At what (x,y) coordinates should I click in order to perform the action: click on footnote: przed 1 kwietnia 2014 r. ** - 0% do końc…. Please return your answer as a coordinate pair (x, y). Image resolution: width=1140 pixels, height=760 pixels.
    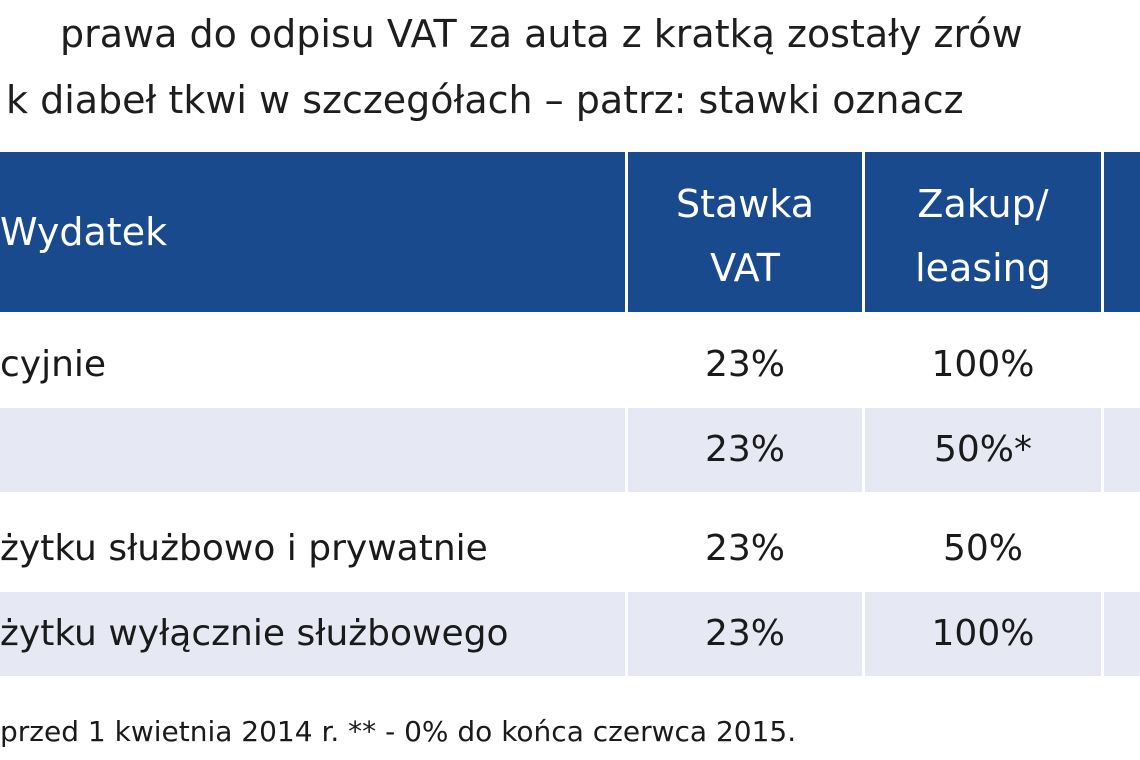
    Looking at the image, I should click on (398, 731).